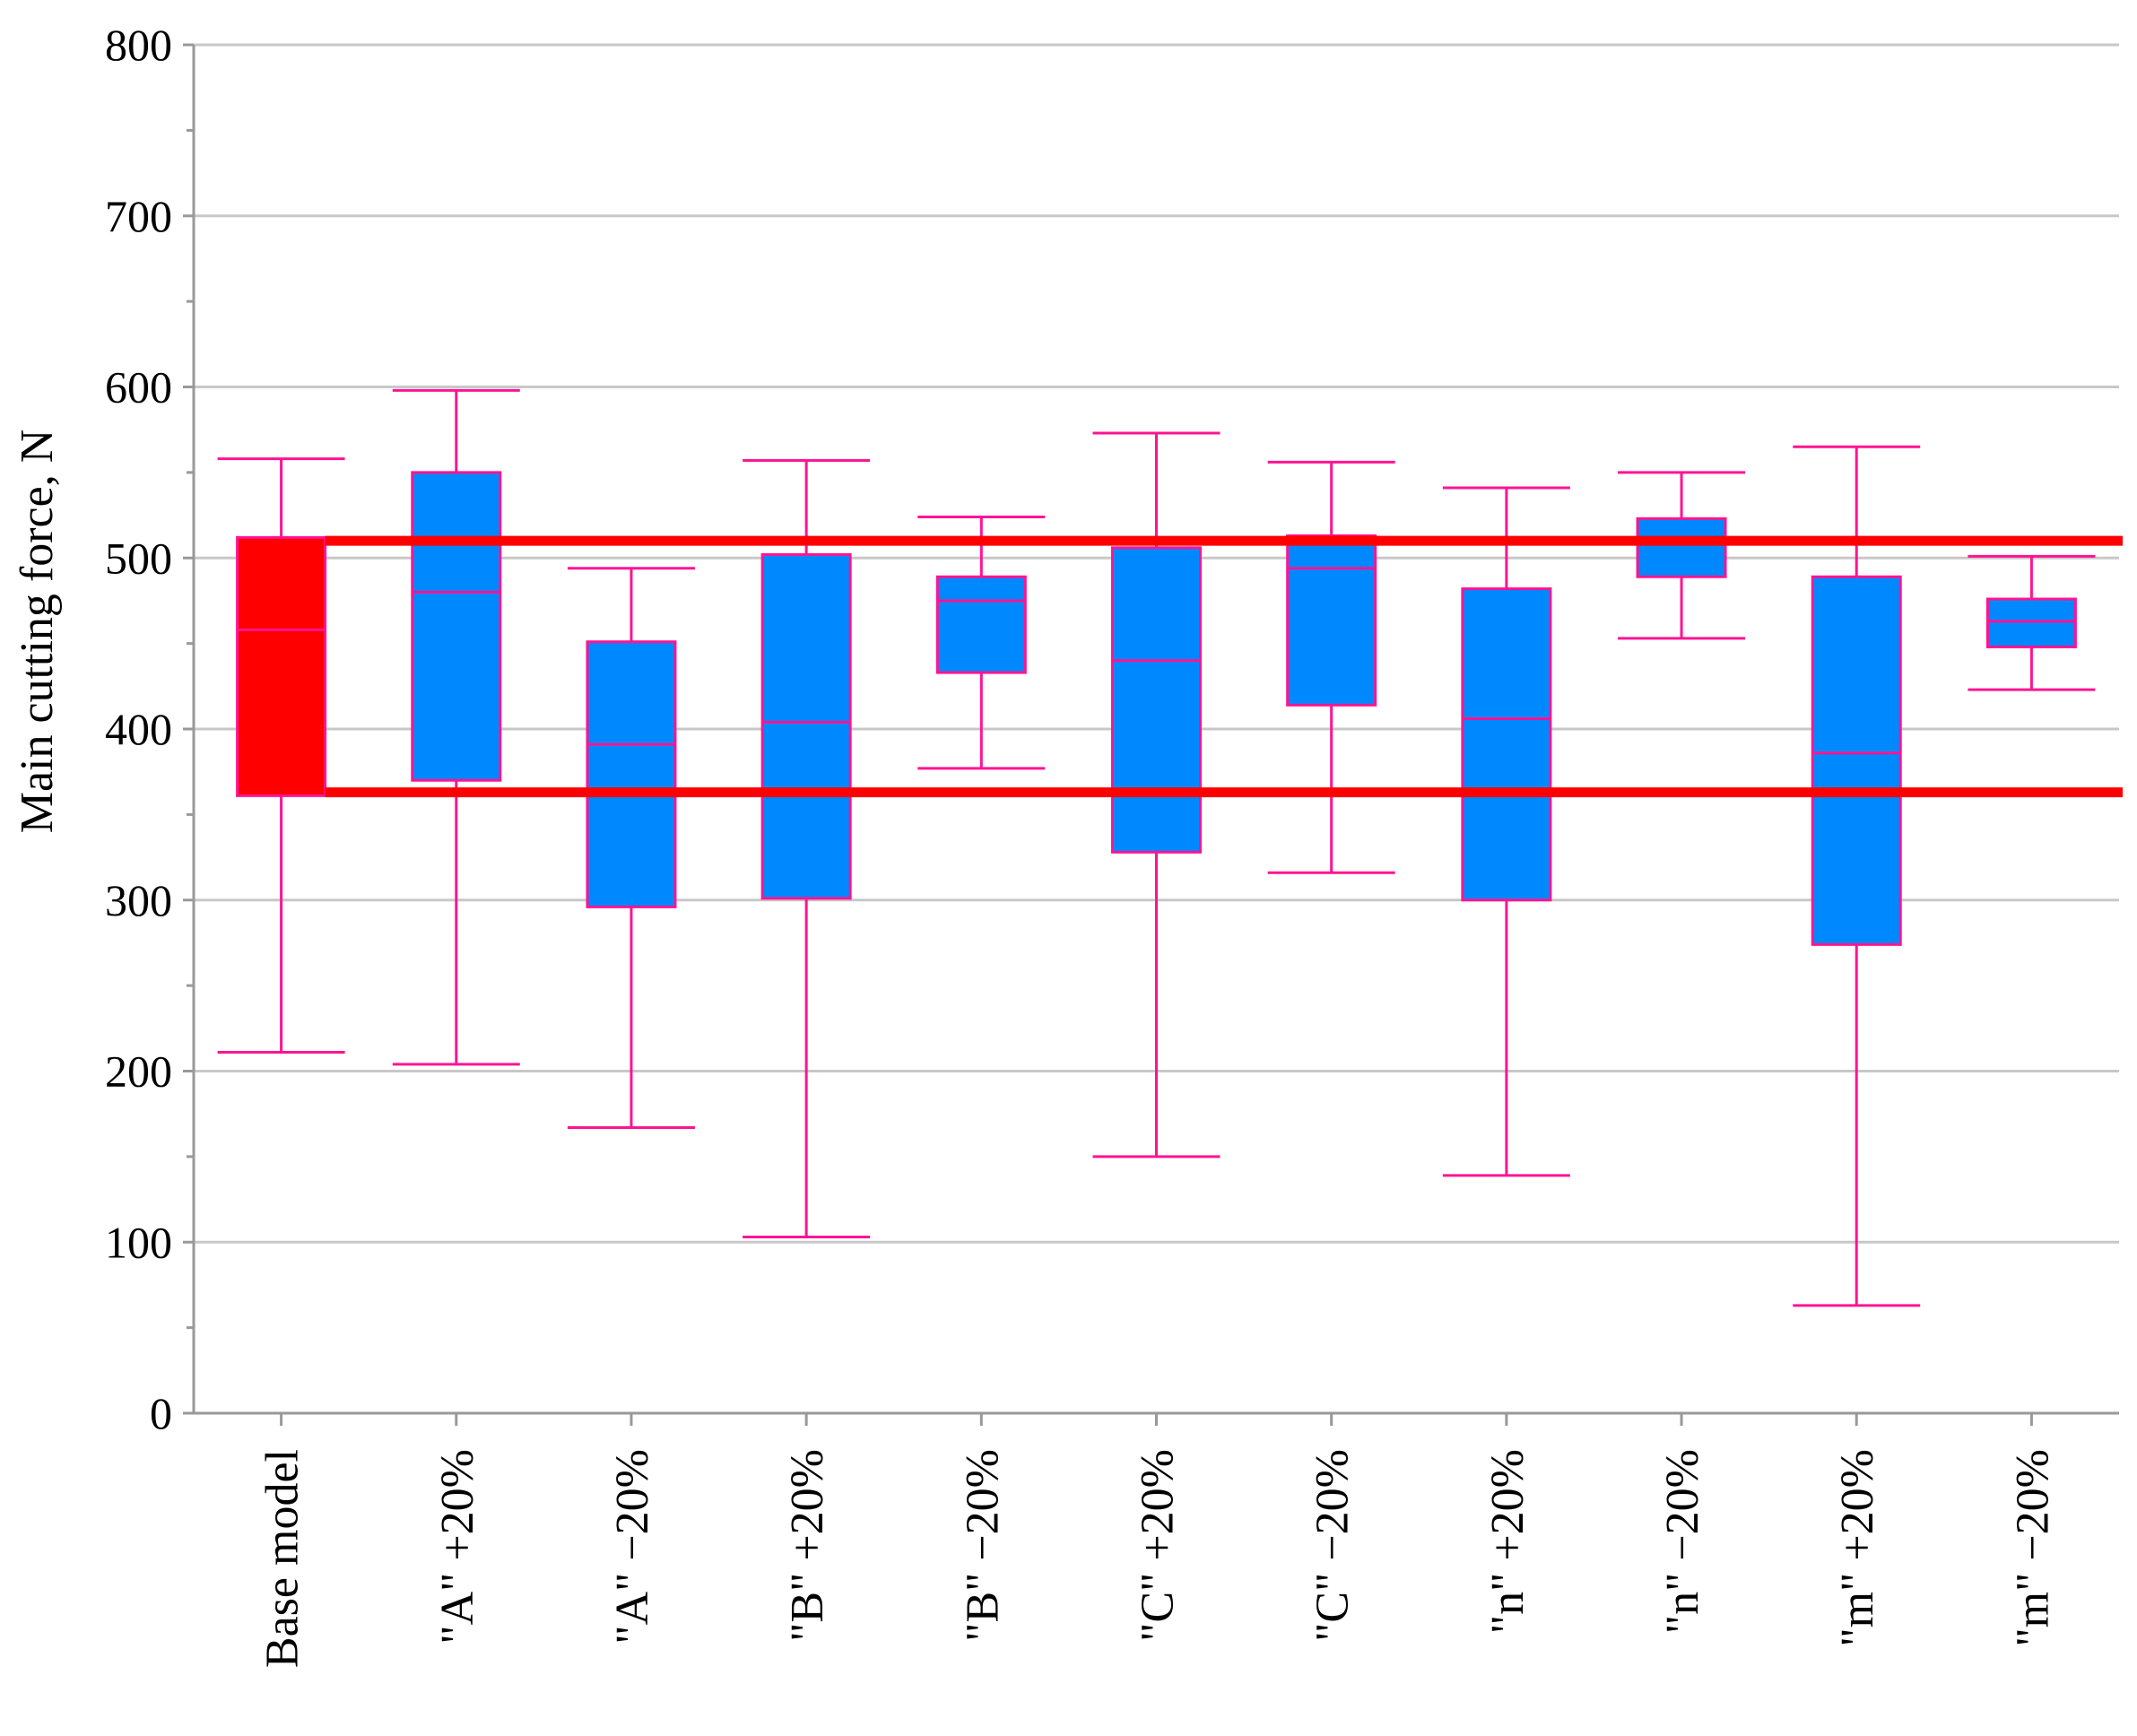  Describe the element at coordinates (138, 1072) in the screenshot. I see `y-tick-label: 200` at that location.